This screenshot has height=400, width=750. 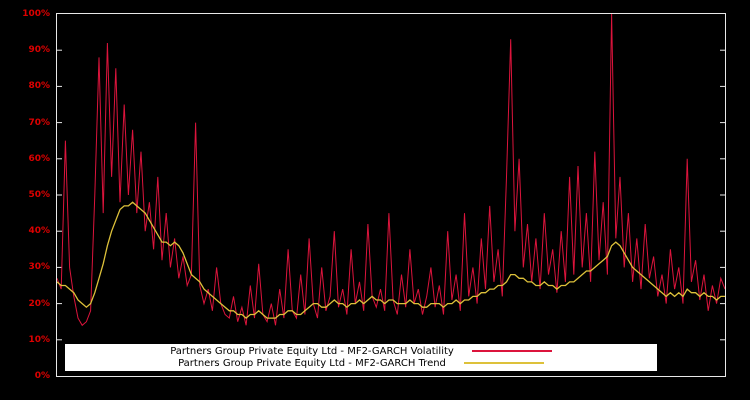 What do you see at coordinates (36, 14) in the screenshot?
I see `y-axis-label: 100%` at bounding box center [36, 14].